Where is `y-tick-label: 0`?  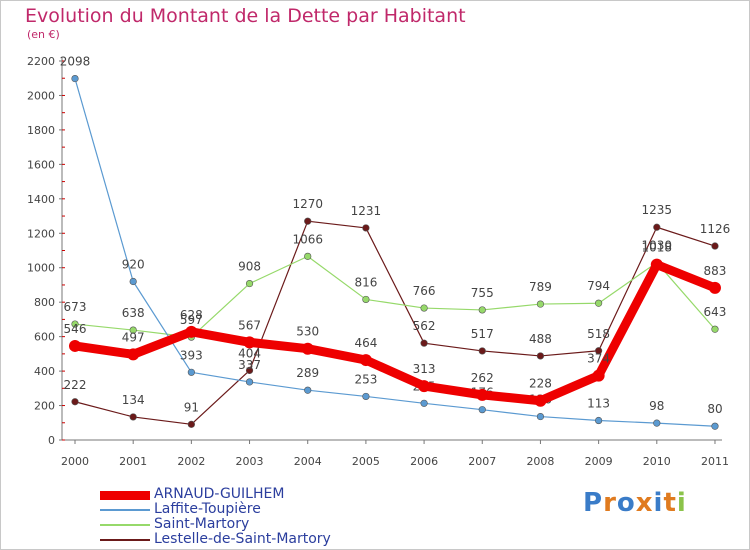 y-tick-label: 0 is located at coordinates (51, 440).